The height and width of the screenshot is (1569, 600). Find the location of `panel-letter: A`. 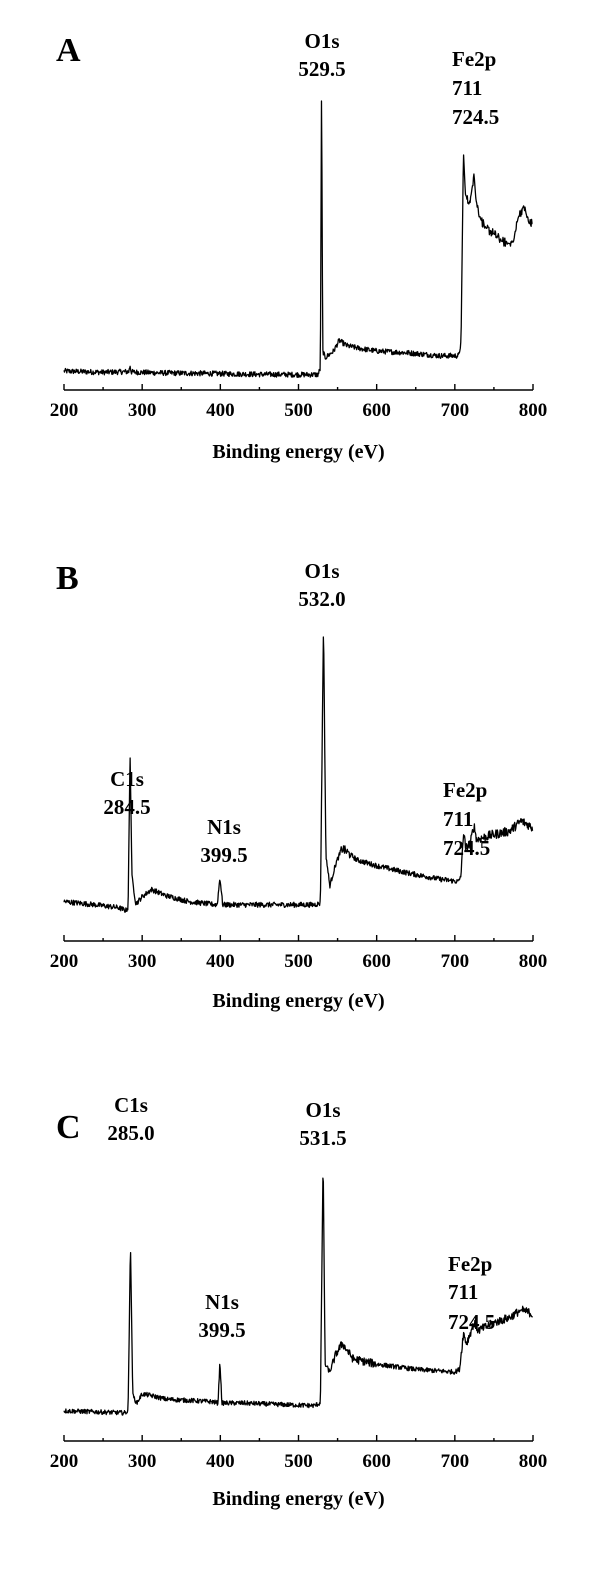

panel-letter: A is located at coordinates (68, 50).